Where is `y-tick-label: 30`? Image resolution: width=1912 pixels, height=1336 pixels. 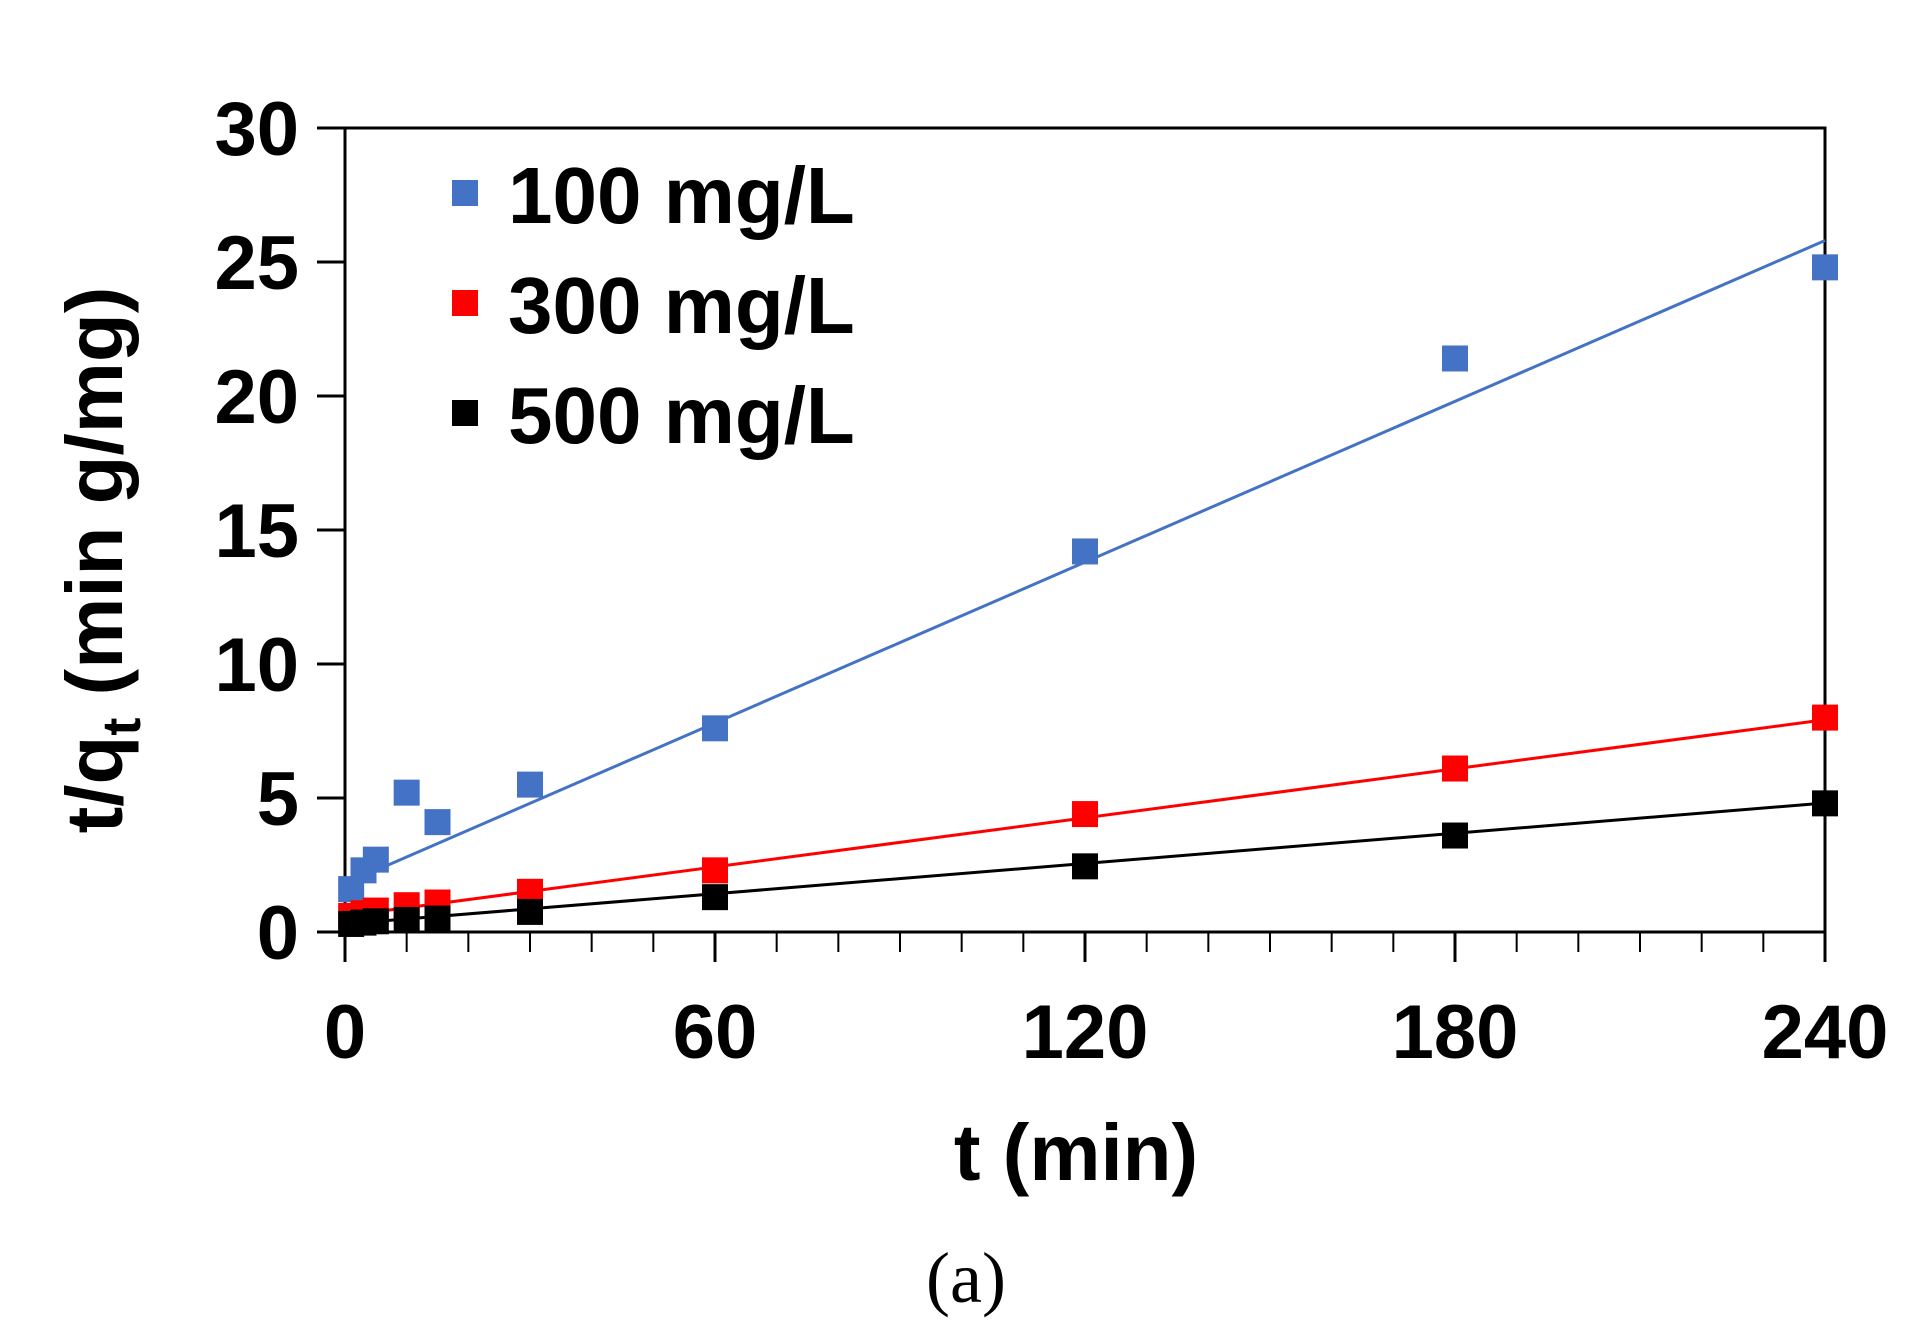
y-tick-label: 30 is located at coordinates (256, 129).